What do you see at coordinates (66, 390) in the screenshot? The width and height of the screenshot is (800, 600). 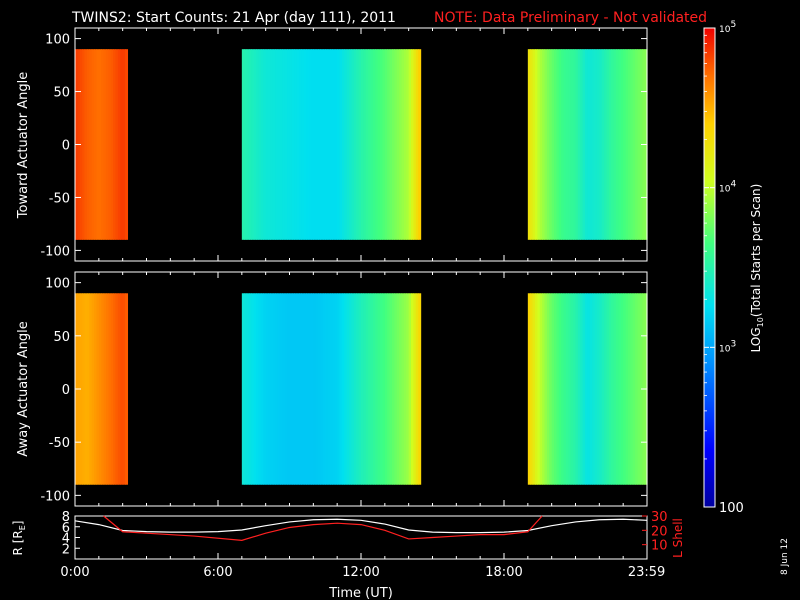 I see `y-tick-label: 0` at bounding box center [66, 390].